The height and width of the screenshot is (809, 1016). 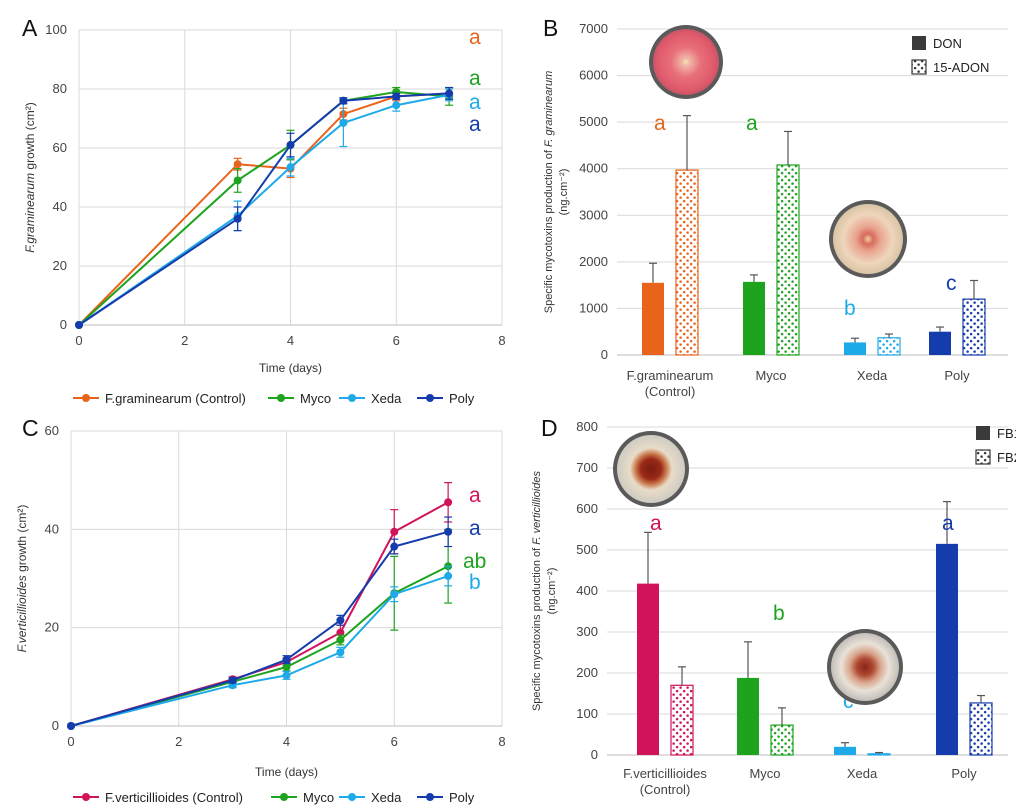 I want to click on y-axis-title: F.verticillioides growth (cm²), so click(x=22, y=579).